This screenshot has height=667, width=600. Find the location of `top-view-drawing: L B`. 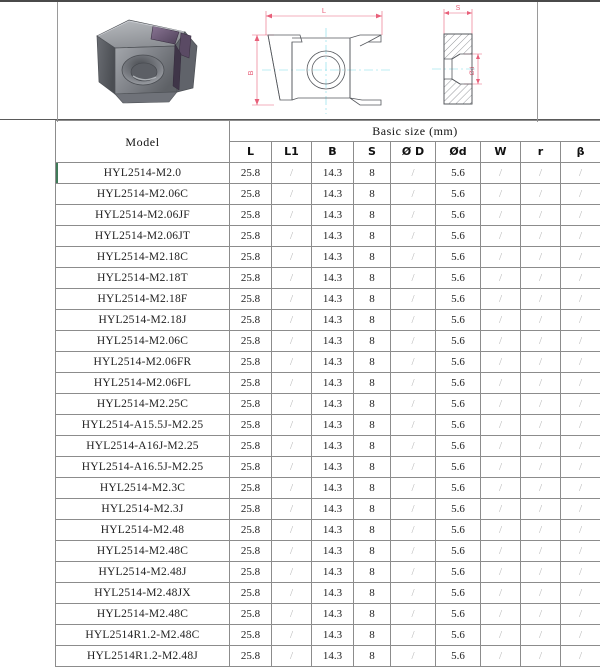

top-view-drawing: L B is located at coordinates (330, 62).